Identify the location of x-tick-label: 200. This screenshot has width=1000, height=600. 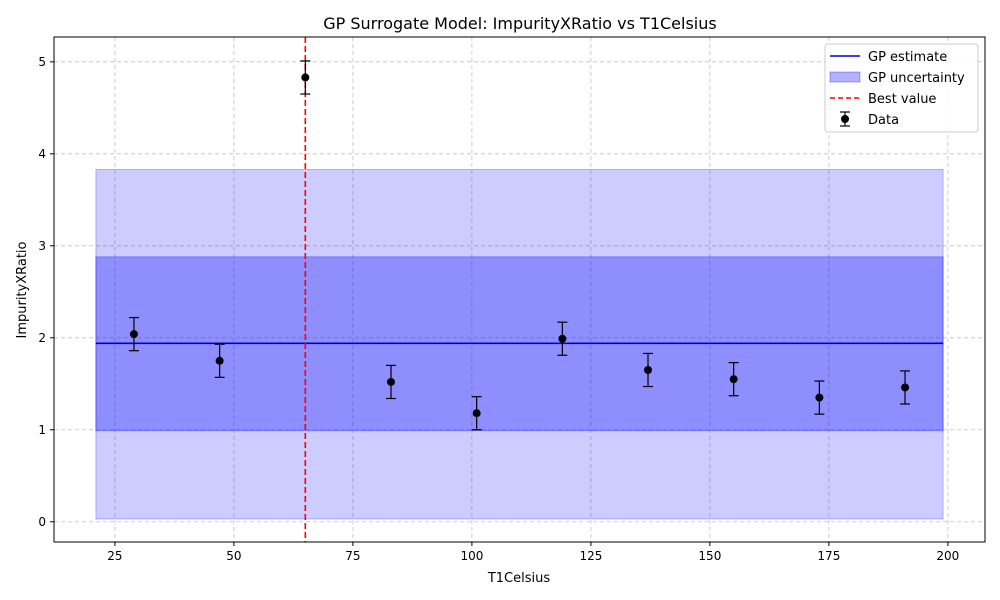
(947, 556).